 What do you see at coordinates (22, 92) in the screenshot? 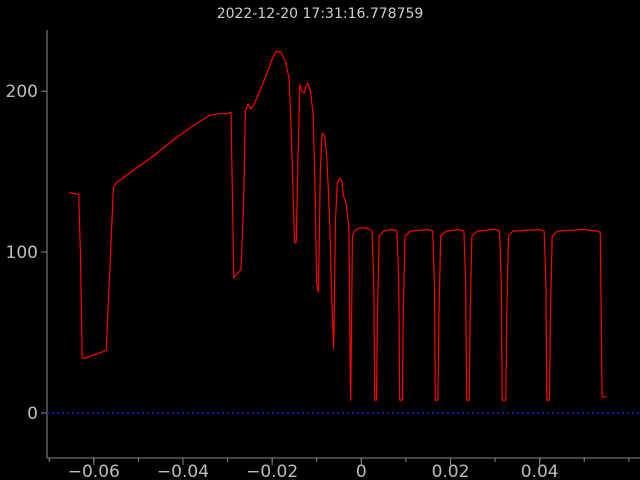
I see `y-tick-label: 200` at bounding box center [22, 92].